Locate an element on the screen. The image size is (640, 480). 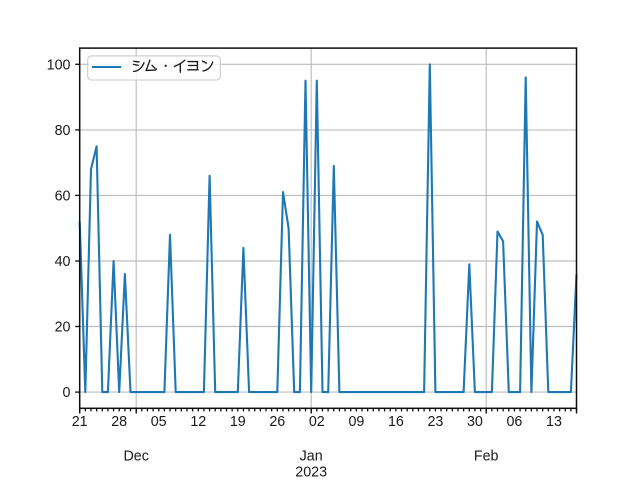
svg-text: 100 is located at coordinates (59, 65).